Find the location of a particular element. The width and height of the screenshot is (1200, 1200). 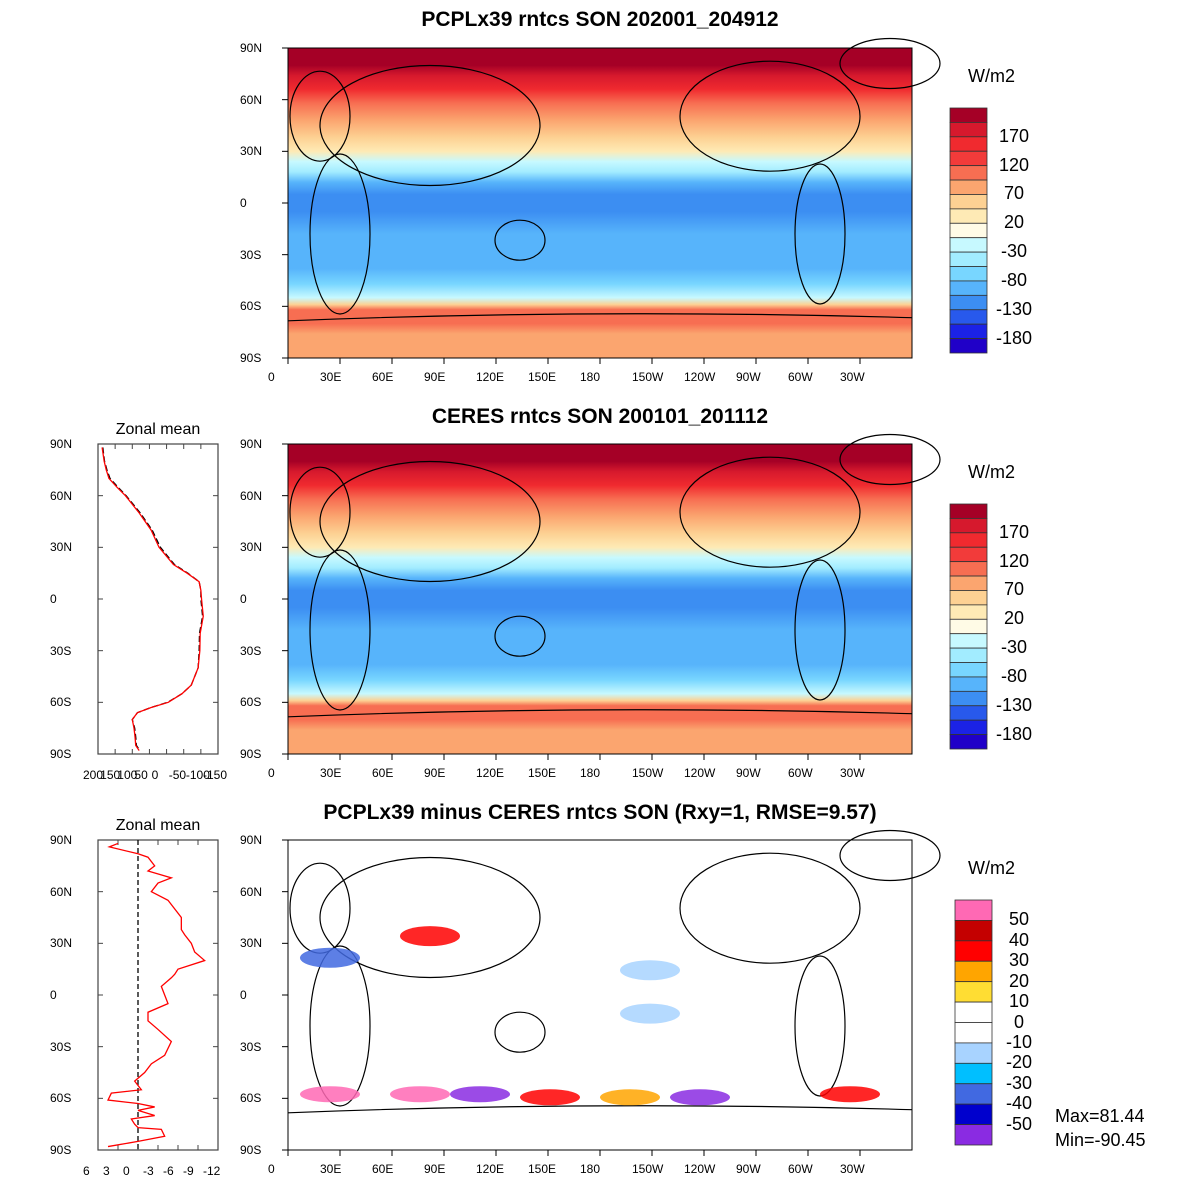

zonal-xtick-label: 200 is located at coordinates (93, 775).